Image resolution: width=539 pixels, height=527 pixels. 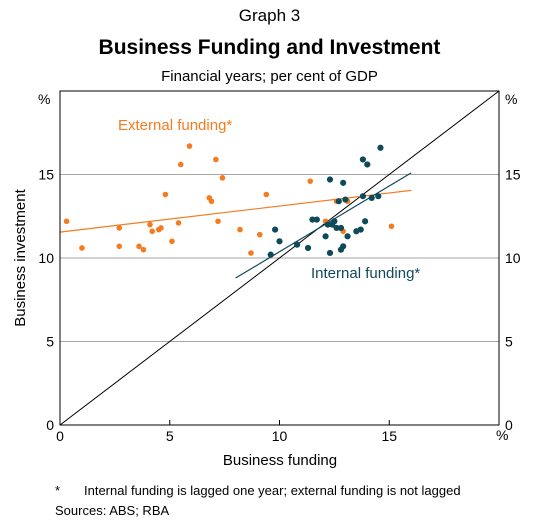 What do you see at coordinates (280, 436) in the screenshot?
I see `x-tick-label: 10` at bounding box center [280, 436].